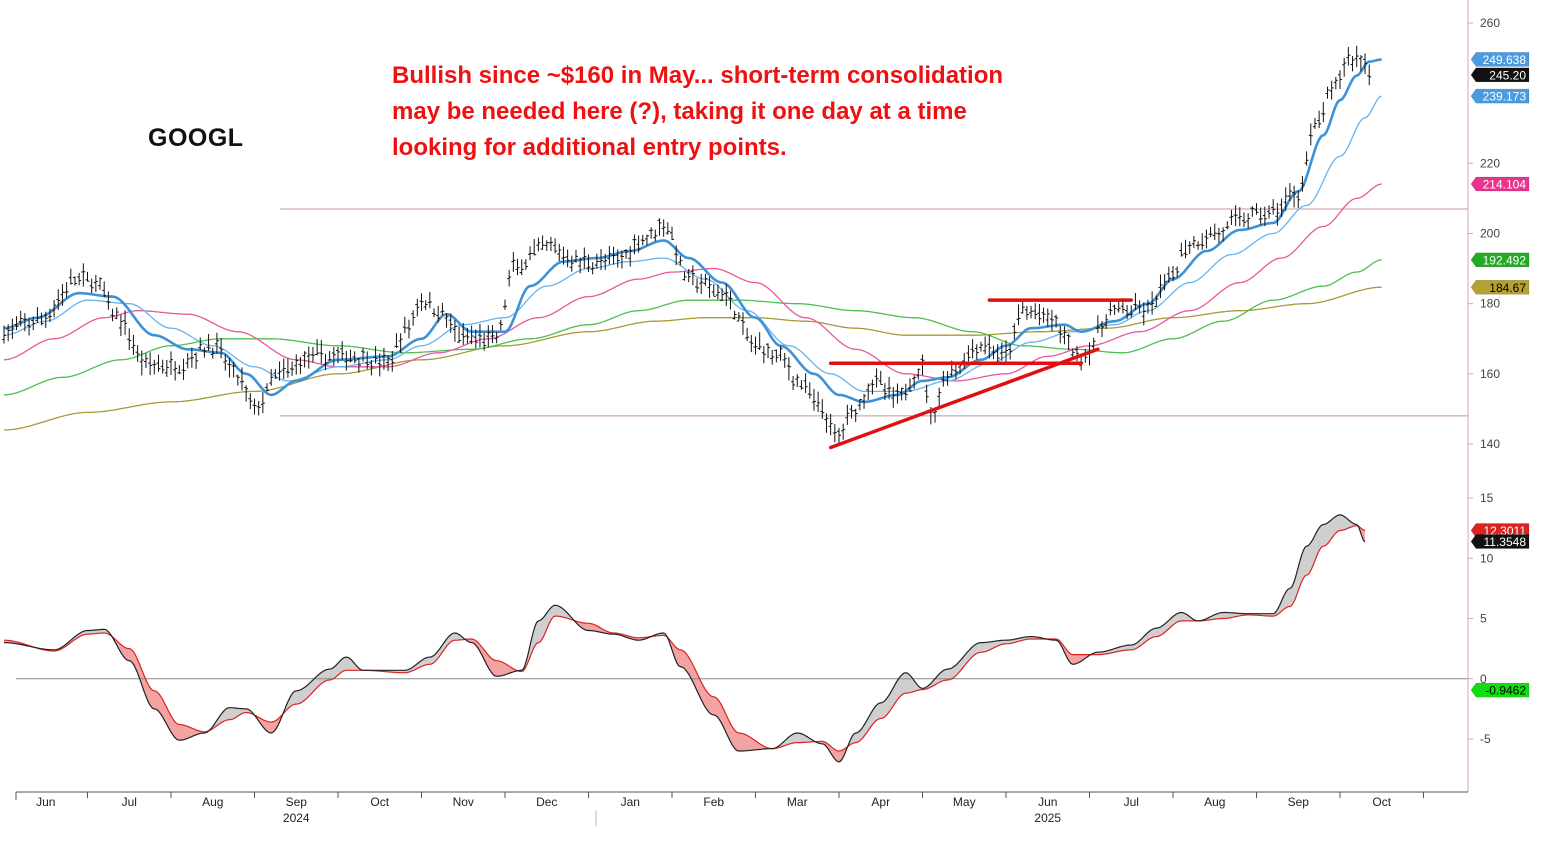 This screenshot has height=845, width=1546. What do you see at coordinates (1507, 75) in the screenshot?
I see `price-badge-text: 245.20` at bounding box center [1507, 75].